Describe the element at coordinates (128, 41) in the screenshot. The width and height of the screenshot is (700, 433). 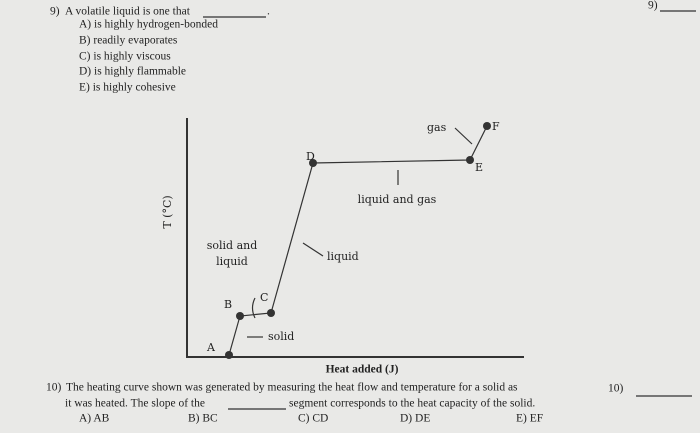
I see `q9-option: B) readily evaporates` at that location.